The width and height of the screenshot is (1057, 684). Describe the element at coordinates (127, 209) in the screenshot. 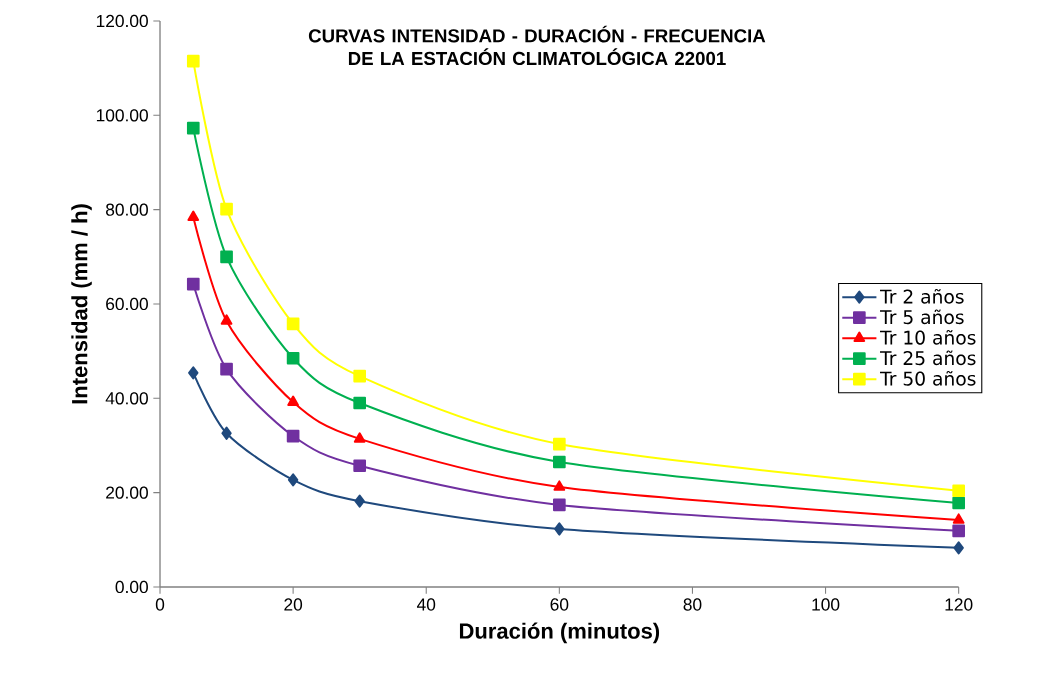

I see `y-tick-label: 80.00` at that location.